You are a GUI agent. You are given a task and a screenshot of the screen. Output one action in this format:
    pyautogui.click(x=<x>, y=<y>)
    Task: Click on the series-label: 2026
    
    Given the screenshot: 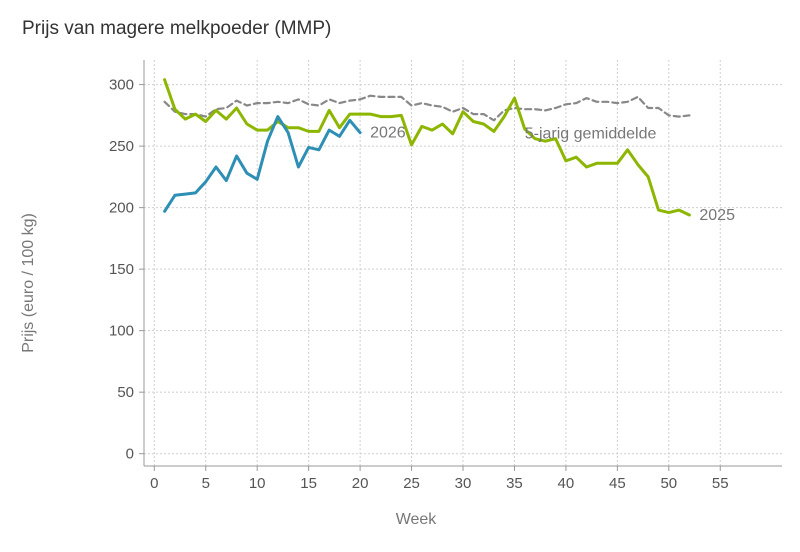 What is the action you would take?
    pyautogui.click(x=388, y=133)
    